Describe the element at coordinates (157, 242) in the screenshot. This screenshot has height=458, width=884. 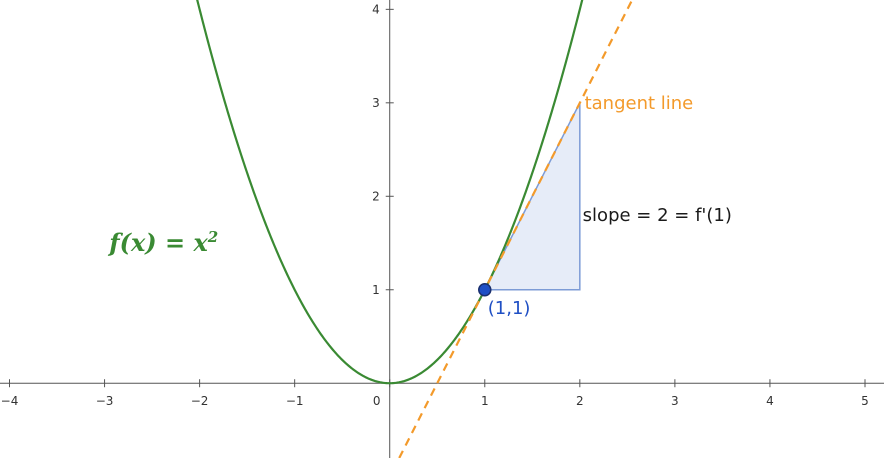
I see `function-label-base: f(x) = x` at that location.